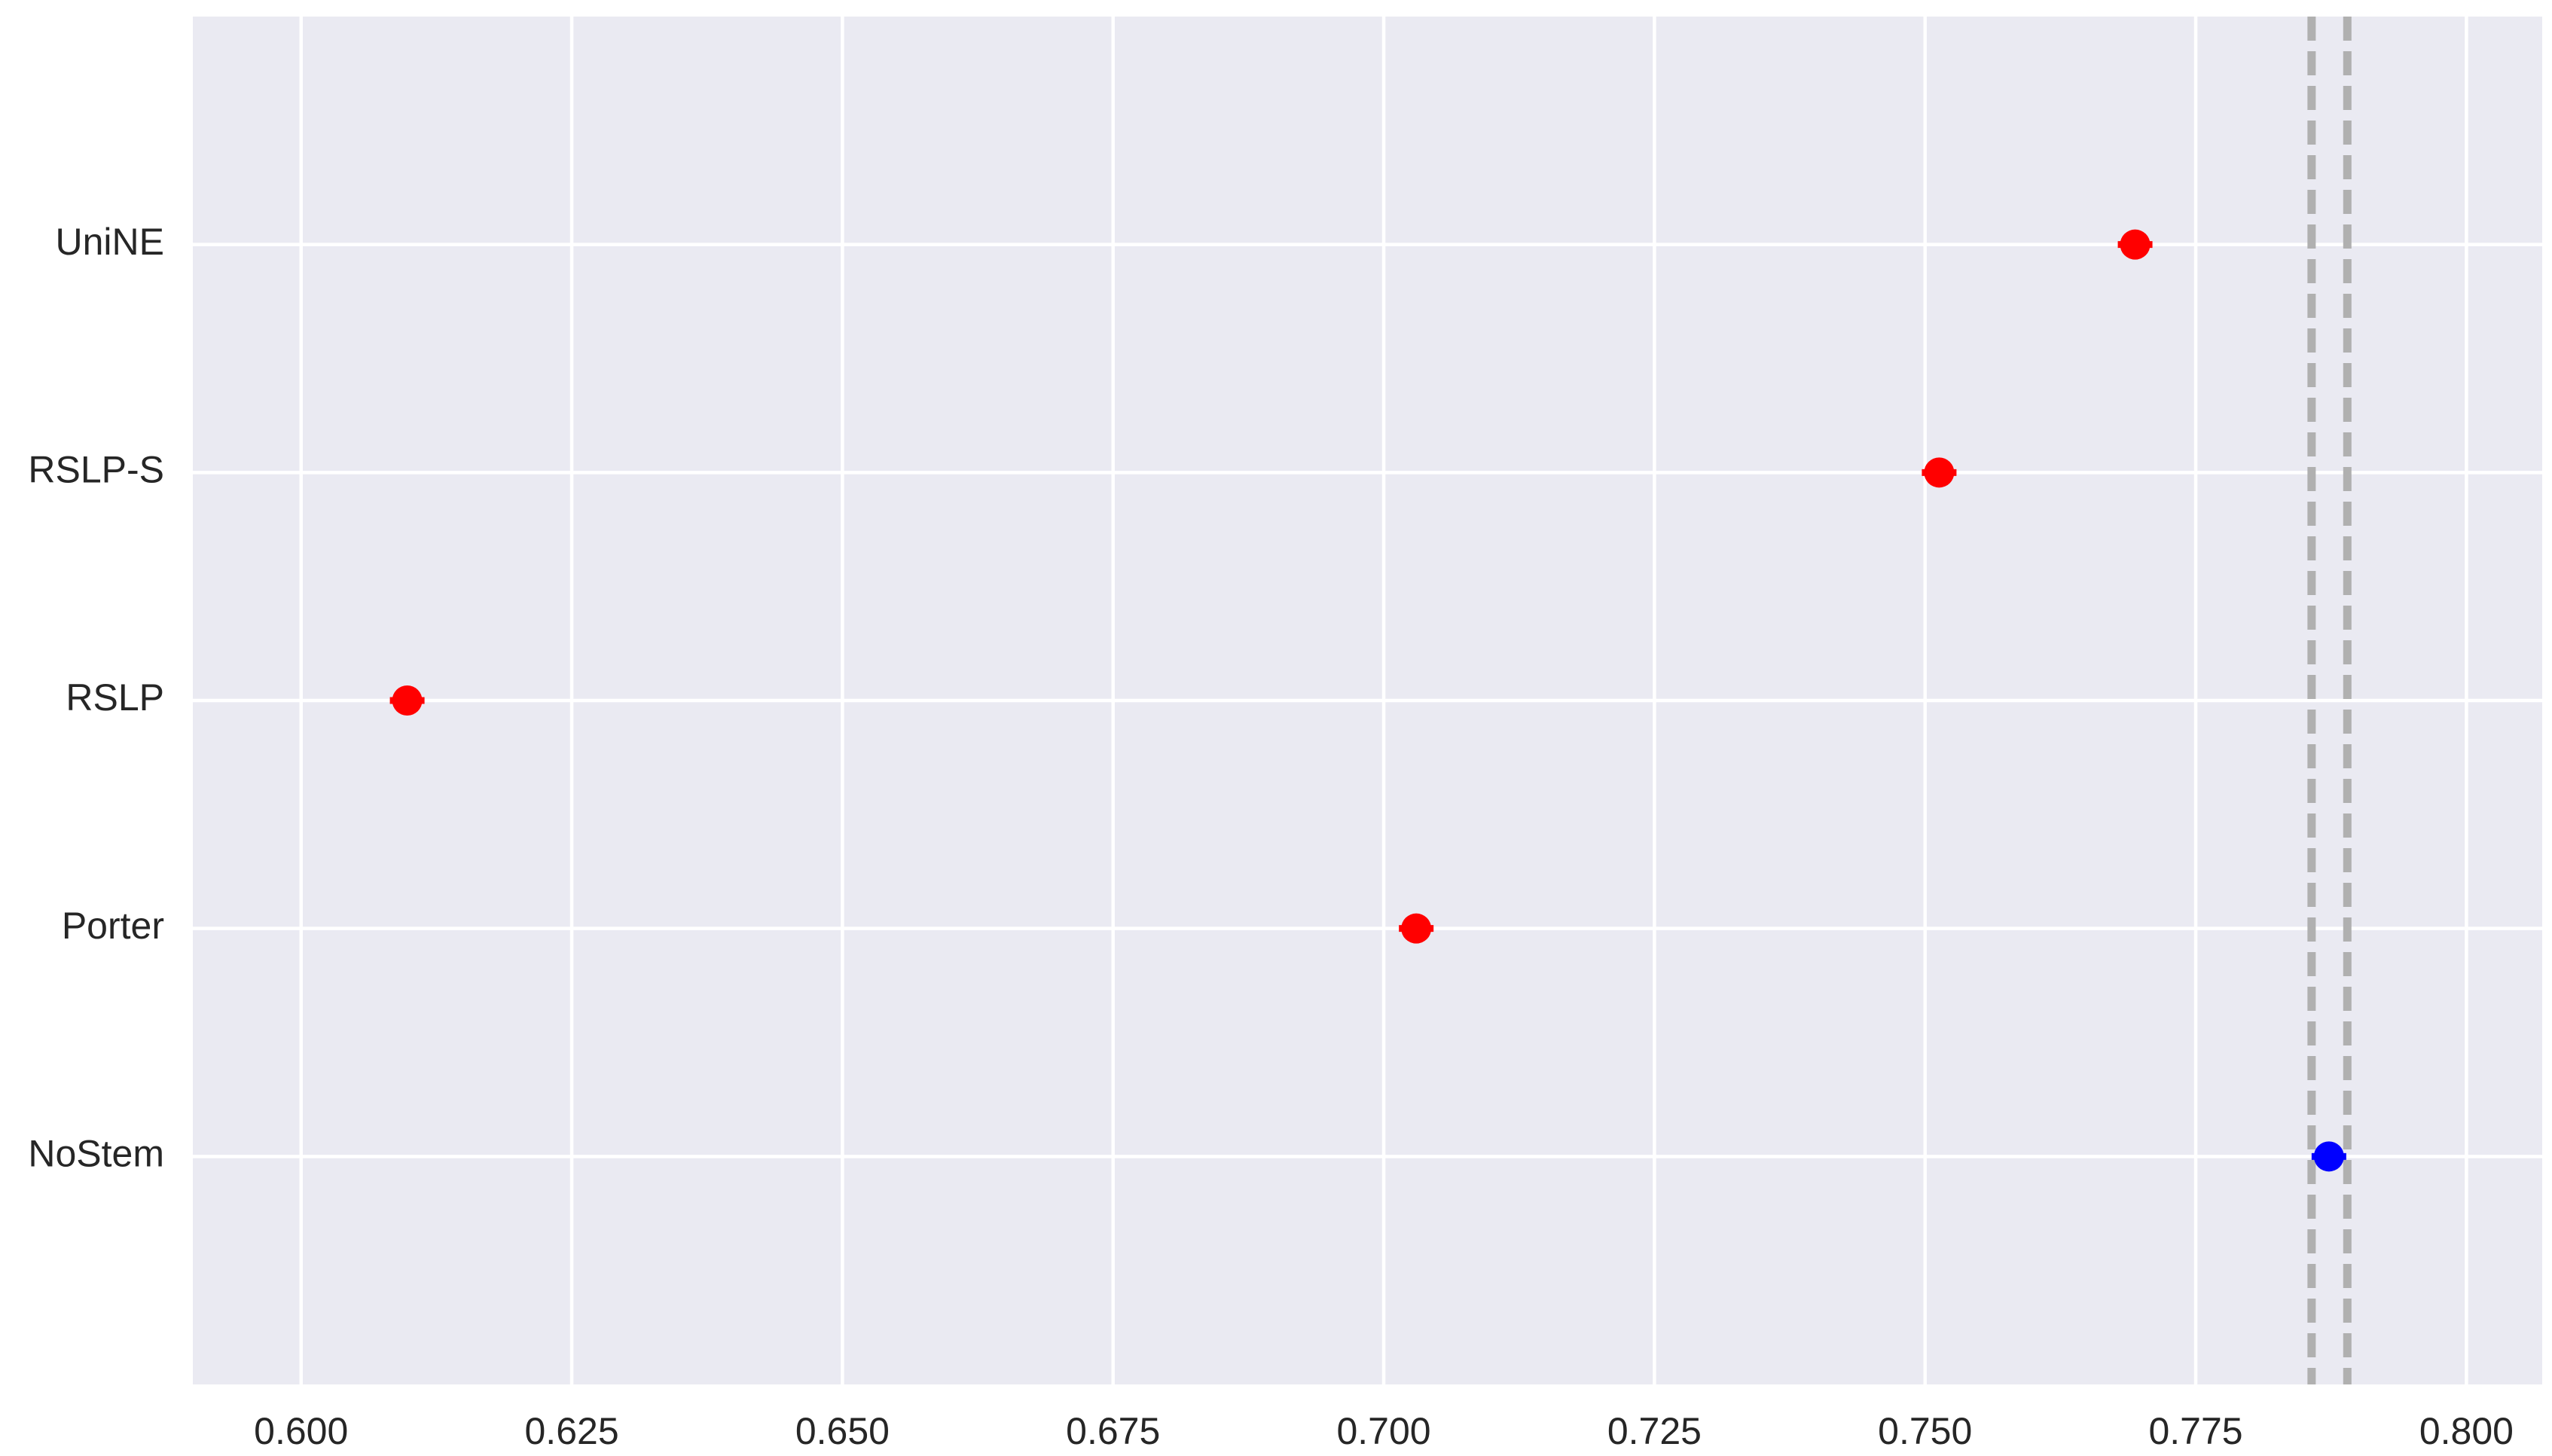 The image size is (2552, 1456). What do you see at coordinates (1925, 1431) in the screenshot?
I see `x-tick-label: 0.750` at bounding box center [1925, 1431].